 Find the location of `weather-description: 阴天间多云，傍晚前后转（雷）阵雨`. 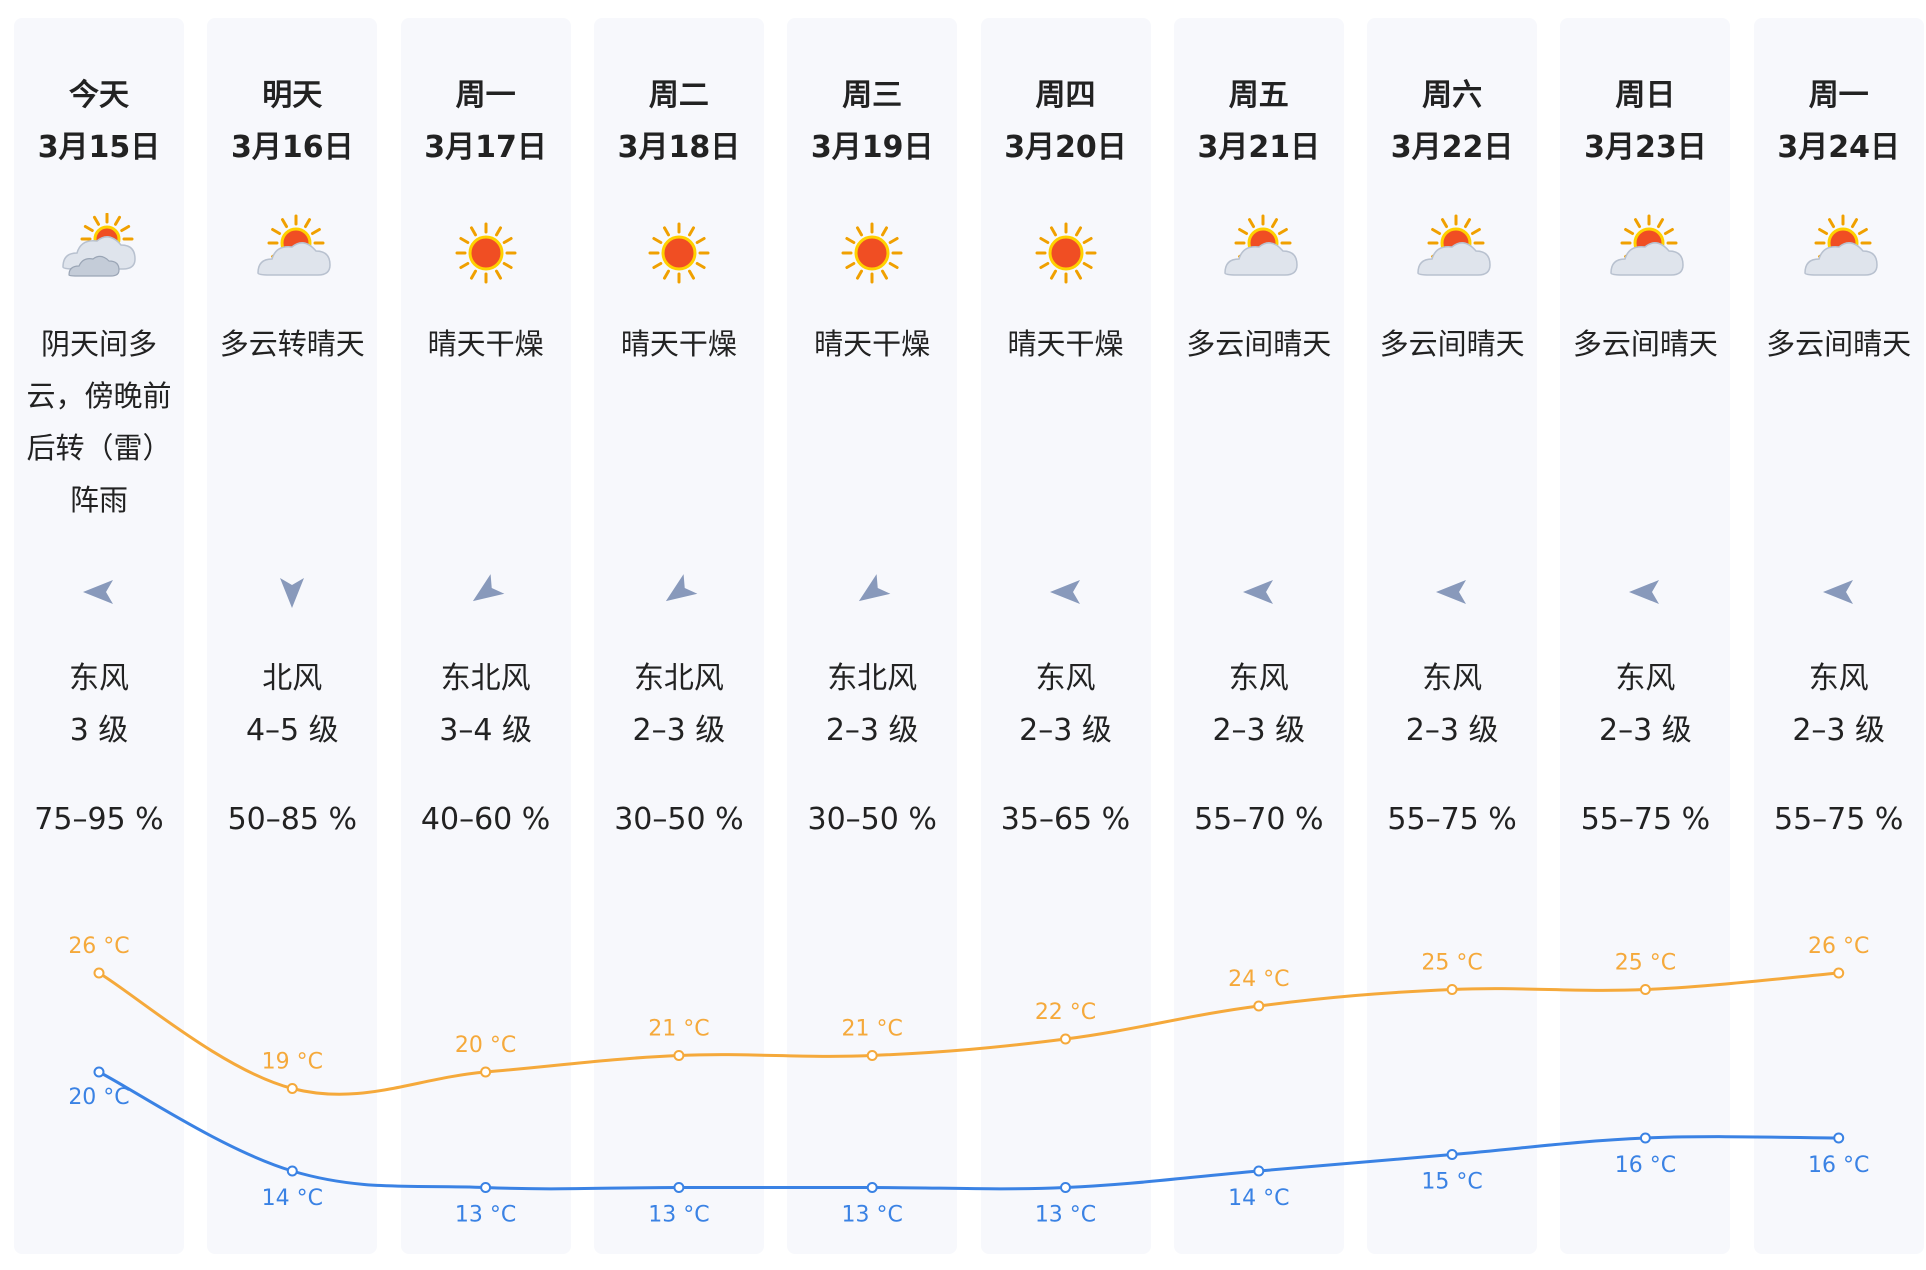

weather-description: 阴天间多云，傍晚前后转（雷）阵雨 is located at coordinates (99, 422).